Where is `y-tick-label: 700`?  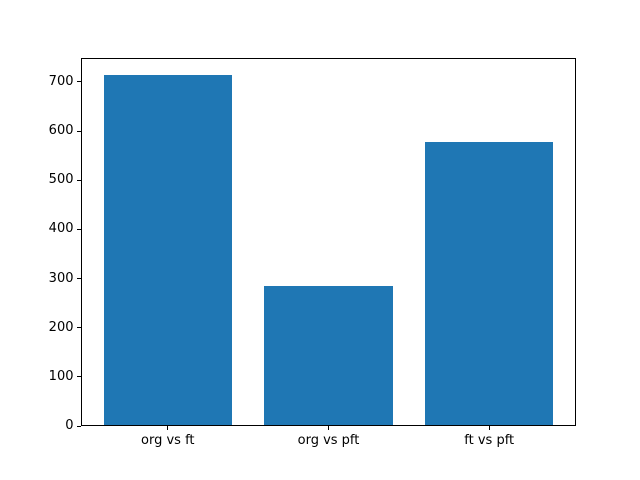
y-tick-label: 700 is located at coordinates (61, 81).